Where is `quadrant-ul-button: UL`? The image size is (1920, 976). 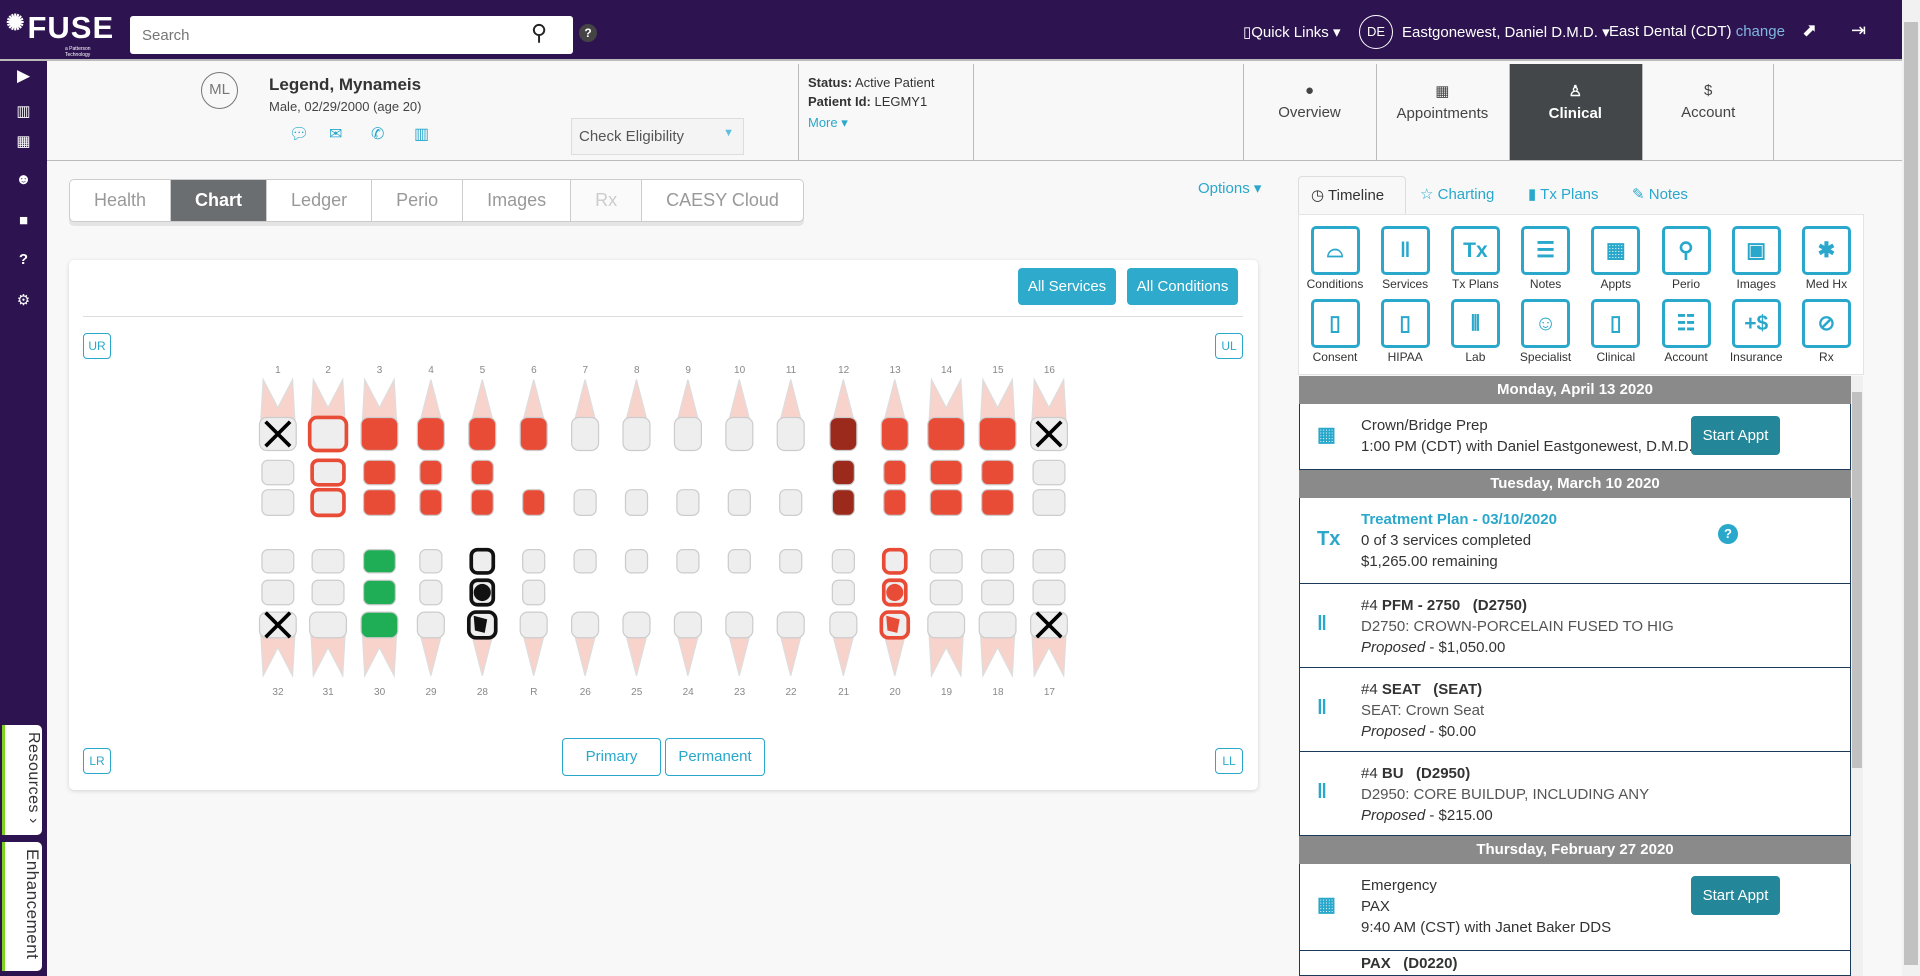 quadrant-ul-button: UL is located at coordinates (1229, 346).